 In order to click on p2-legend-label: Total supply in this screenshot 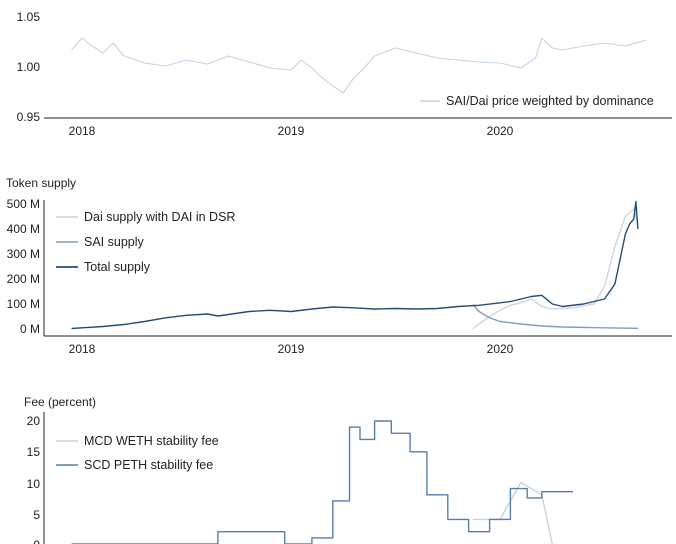, I will do `click(117, 267)`.